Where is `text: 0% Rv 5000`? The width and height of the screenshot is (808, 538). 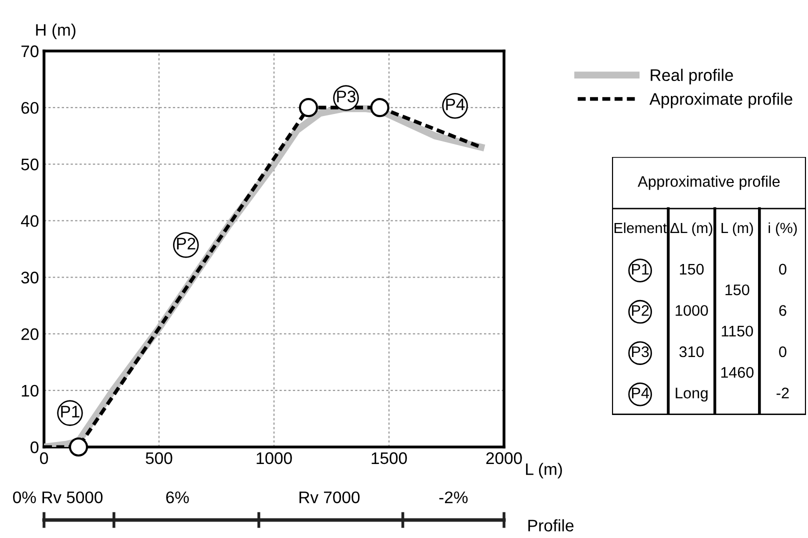
text: 0% Rv 5000 is located at coordinates (58, 497).